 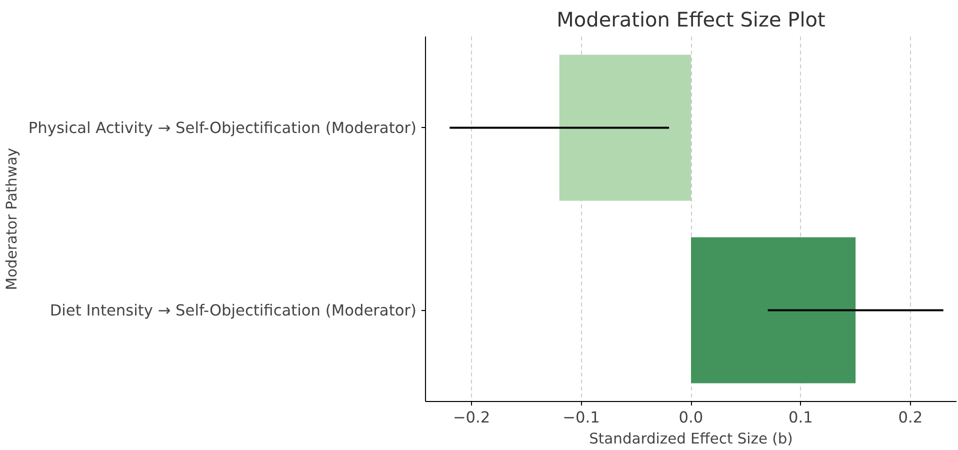 I want to click on y-tick-label: Physical Activity → Self-Objectification (Moderator), so click(x=222, y=127).